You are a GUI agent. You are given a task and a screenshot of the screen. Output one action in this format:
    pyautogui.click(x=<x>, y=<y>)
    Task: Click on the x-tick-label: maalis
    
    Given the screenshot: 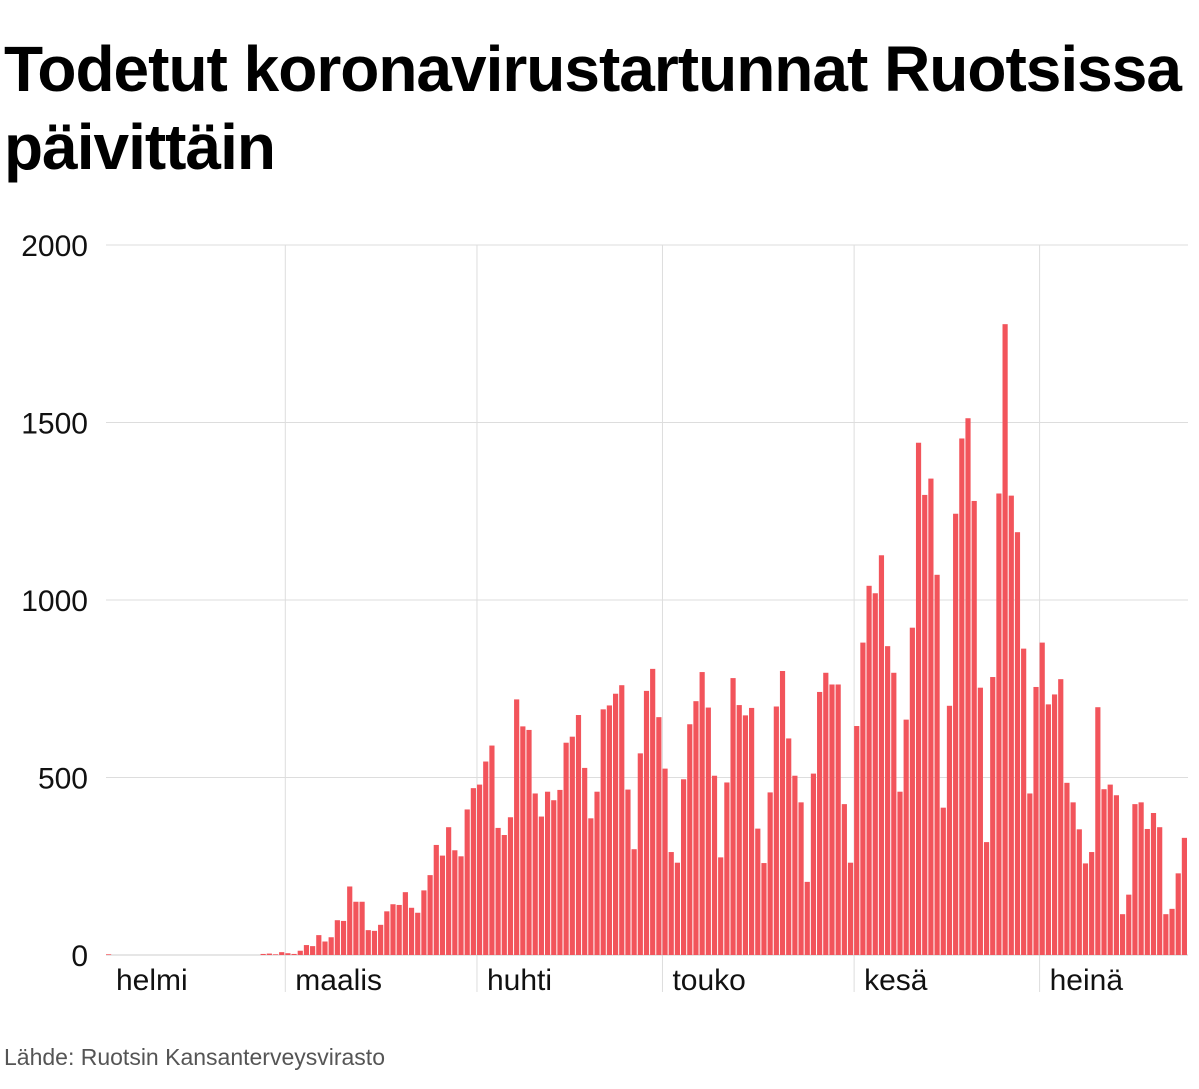 What is the action you would take?
    pyautogui.click(x=338, y=980)
    